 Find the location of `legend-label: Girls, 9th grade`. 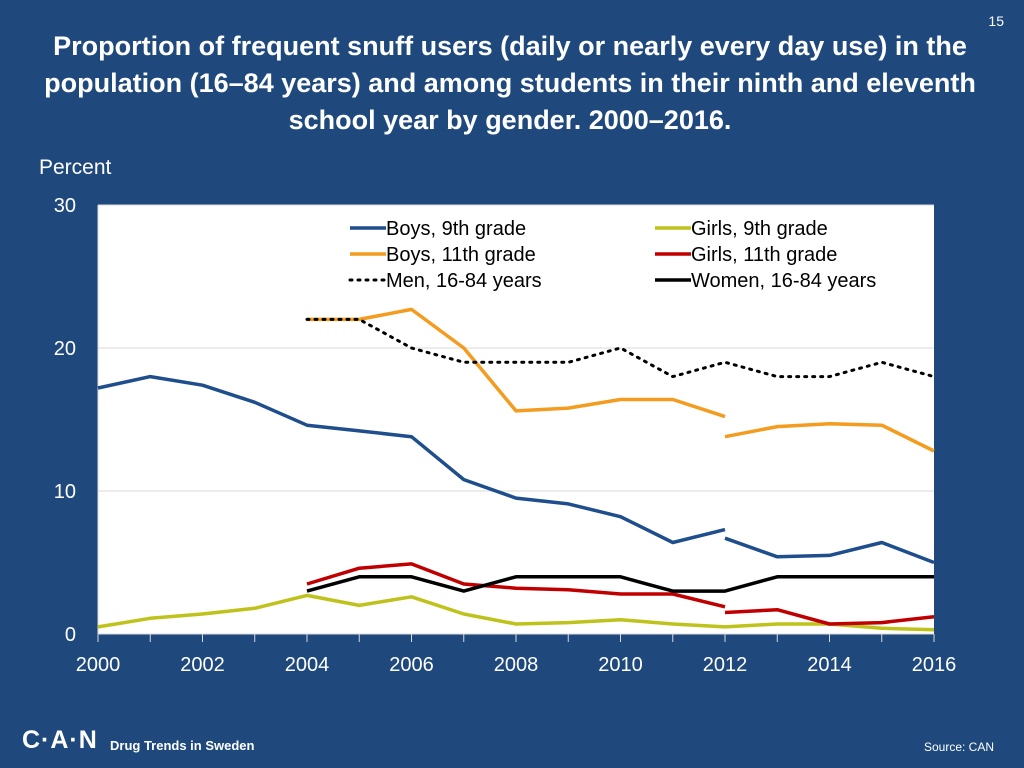

legend-label: Girls, 9th grade is located at coordinates (759, 229).